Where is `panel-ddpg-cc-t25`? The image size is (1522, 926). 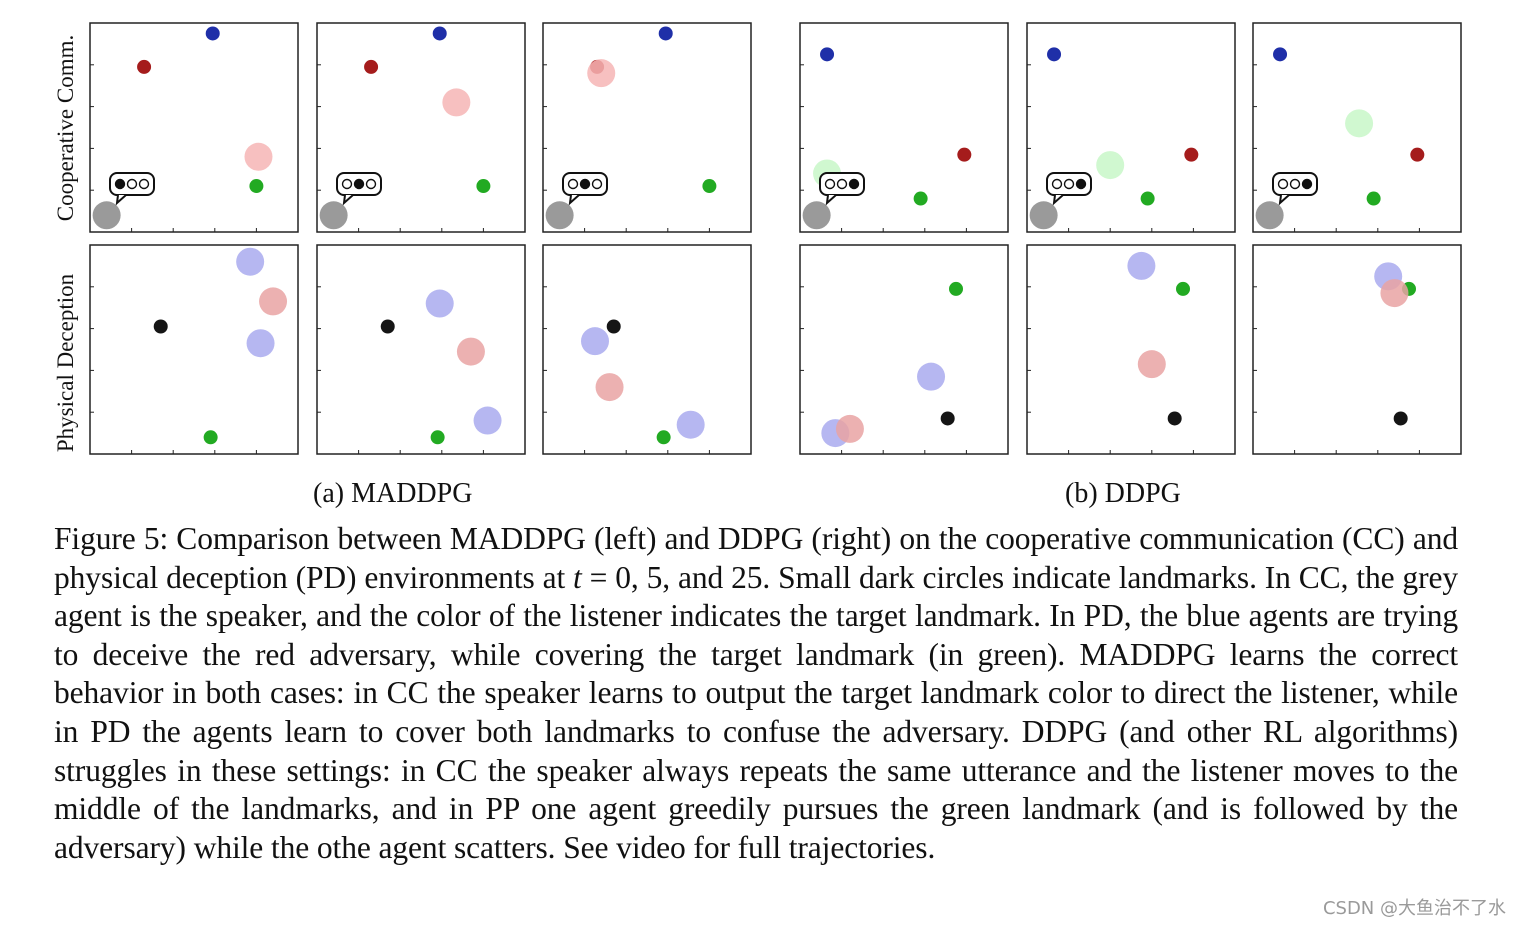
panel-ddpg-cc-t25 is located at coordinates (1357, 127).